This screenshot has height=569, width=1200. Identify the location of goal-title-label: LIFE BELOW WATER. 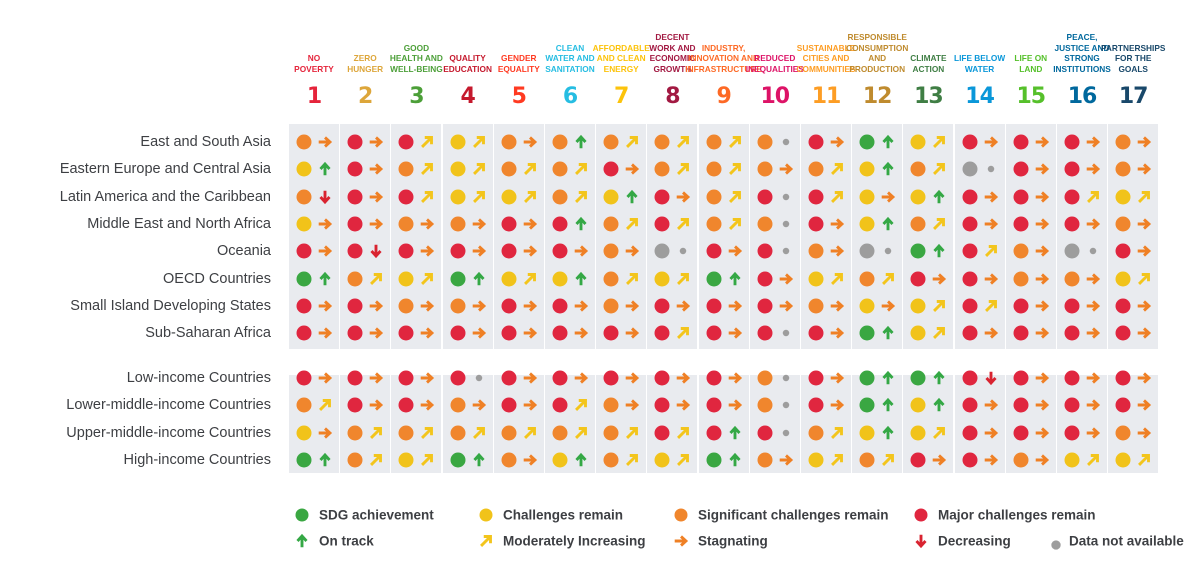
(980, 63).